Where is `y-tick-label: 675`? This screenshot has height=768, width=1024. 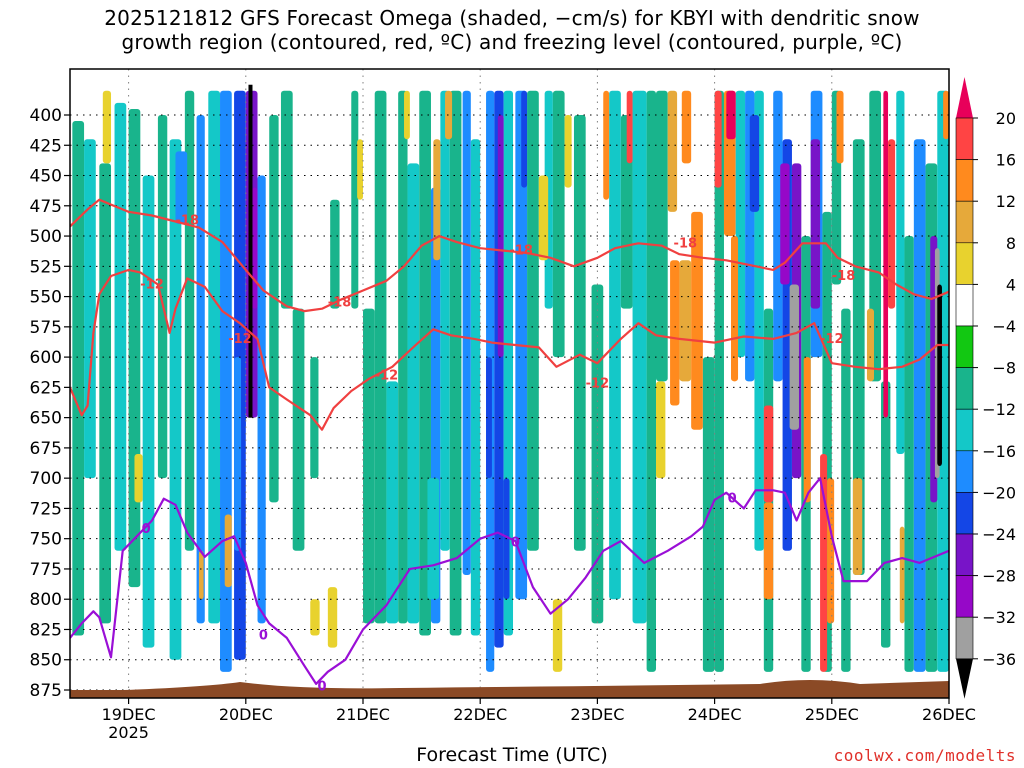
y-tick-label: 675 is located at coordinates (46, 449).